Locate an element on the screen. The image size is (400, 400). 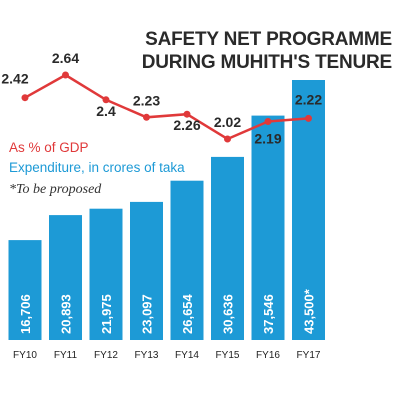
chart-title: SAFETY NET PROGRAMME is located at coordinates (268, 39).